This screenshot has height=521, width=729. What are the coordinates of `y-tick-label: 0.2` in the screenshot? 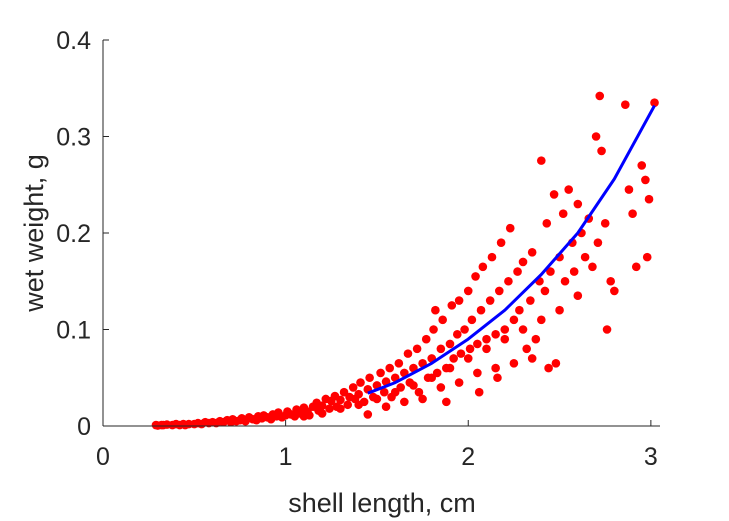 It's located at (73, 234).